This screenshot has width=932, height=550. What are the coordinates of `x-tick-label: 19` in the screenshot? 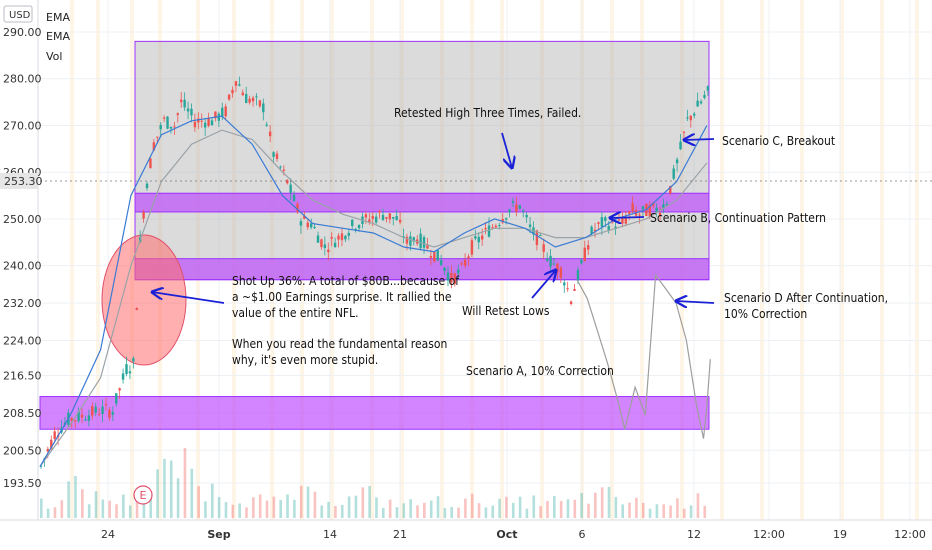 It's located at (840, 534).